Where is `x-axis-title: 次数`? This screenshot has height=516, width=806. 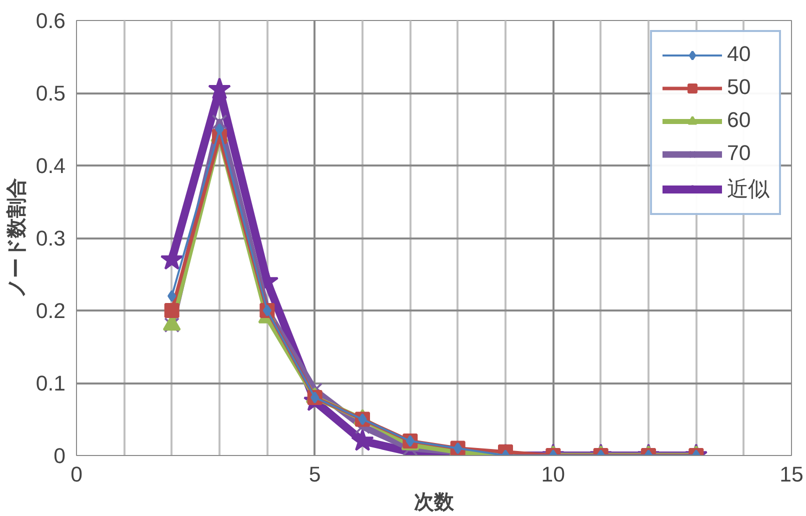
x-axis-title: 次数 is located at coordinates (434, 502).